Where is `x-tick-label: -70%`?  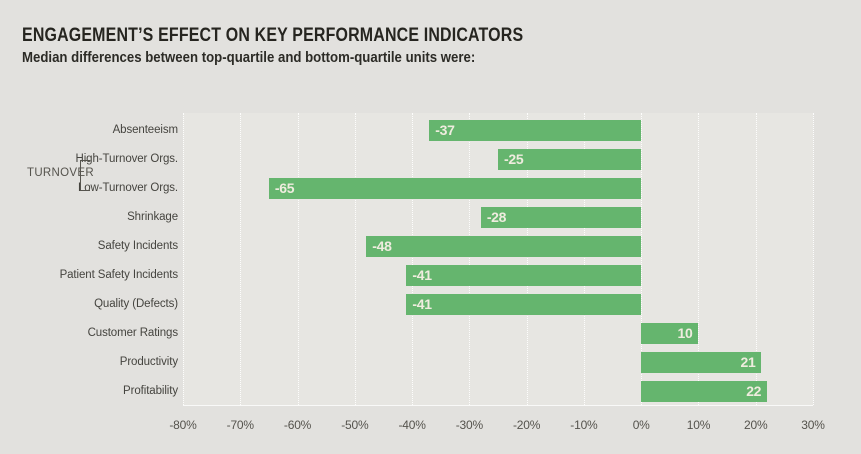 x-tick-label: -70% is located at coordinates (240, 425).